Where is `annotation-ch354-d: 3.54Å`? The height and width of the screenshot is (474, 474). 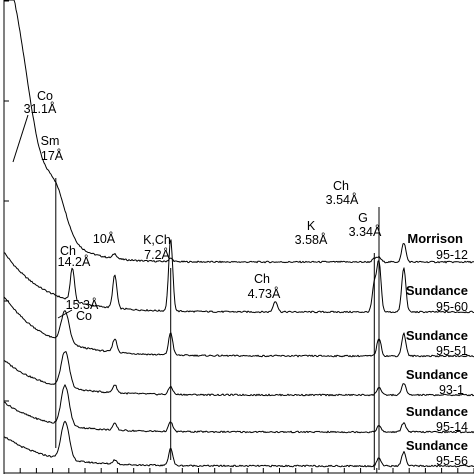 annotation-ch354-d: 3.54Å is located at coordinates (342, 199).